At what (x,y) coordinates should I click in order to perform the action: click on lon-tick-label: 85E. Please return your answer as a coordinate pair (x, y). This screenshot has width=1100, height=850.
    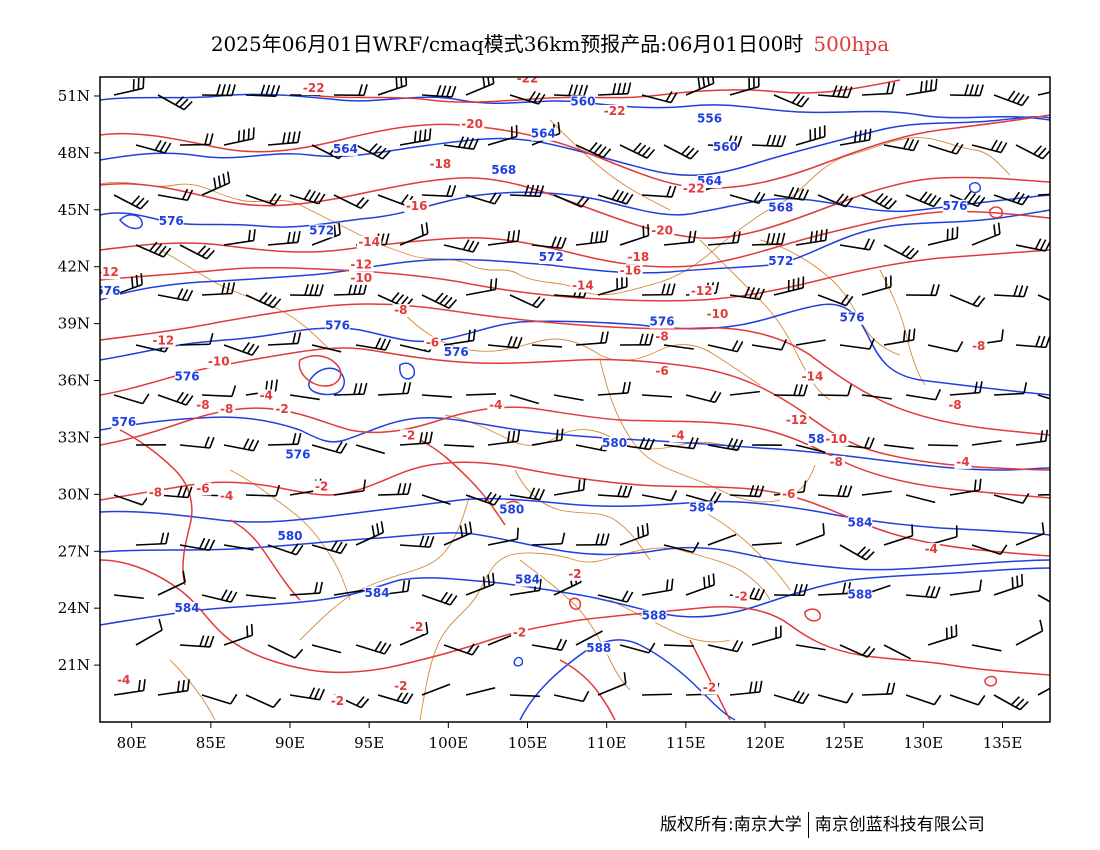
    Looking at the image, I should click on (211, 743).